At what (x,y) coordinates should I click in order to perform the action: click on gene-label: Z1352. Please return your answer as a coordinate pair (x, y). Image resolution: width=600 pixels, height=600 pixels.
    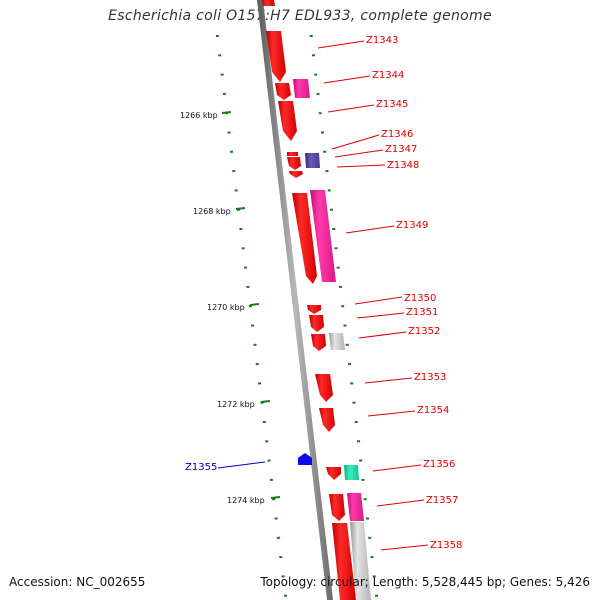
    Looking at the image, I should click on (424, 331).